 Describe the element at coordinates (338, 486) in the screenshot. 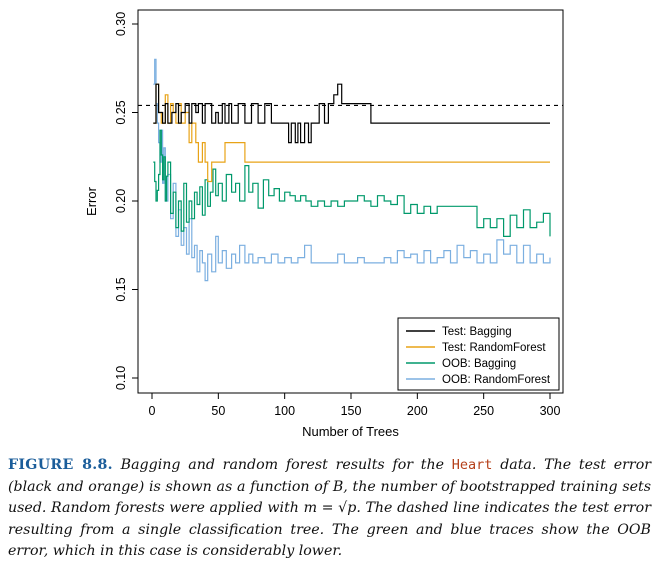

I see `caption-b-symbol: B` at that location.